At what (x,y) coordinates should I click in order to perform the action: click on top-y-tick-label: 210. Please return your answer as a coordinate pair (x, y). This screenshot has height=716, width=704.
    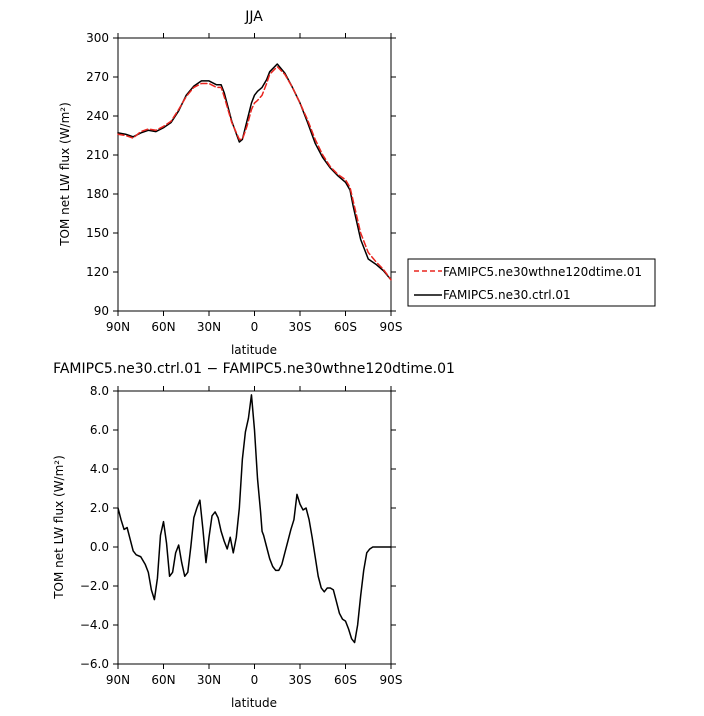
    Looking at the image, I should click on (97, 155).